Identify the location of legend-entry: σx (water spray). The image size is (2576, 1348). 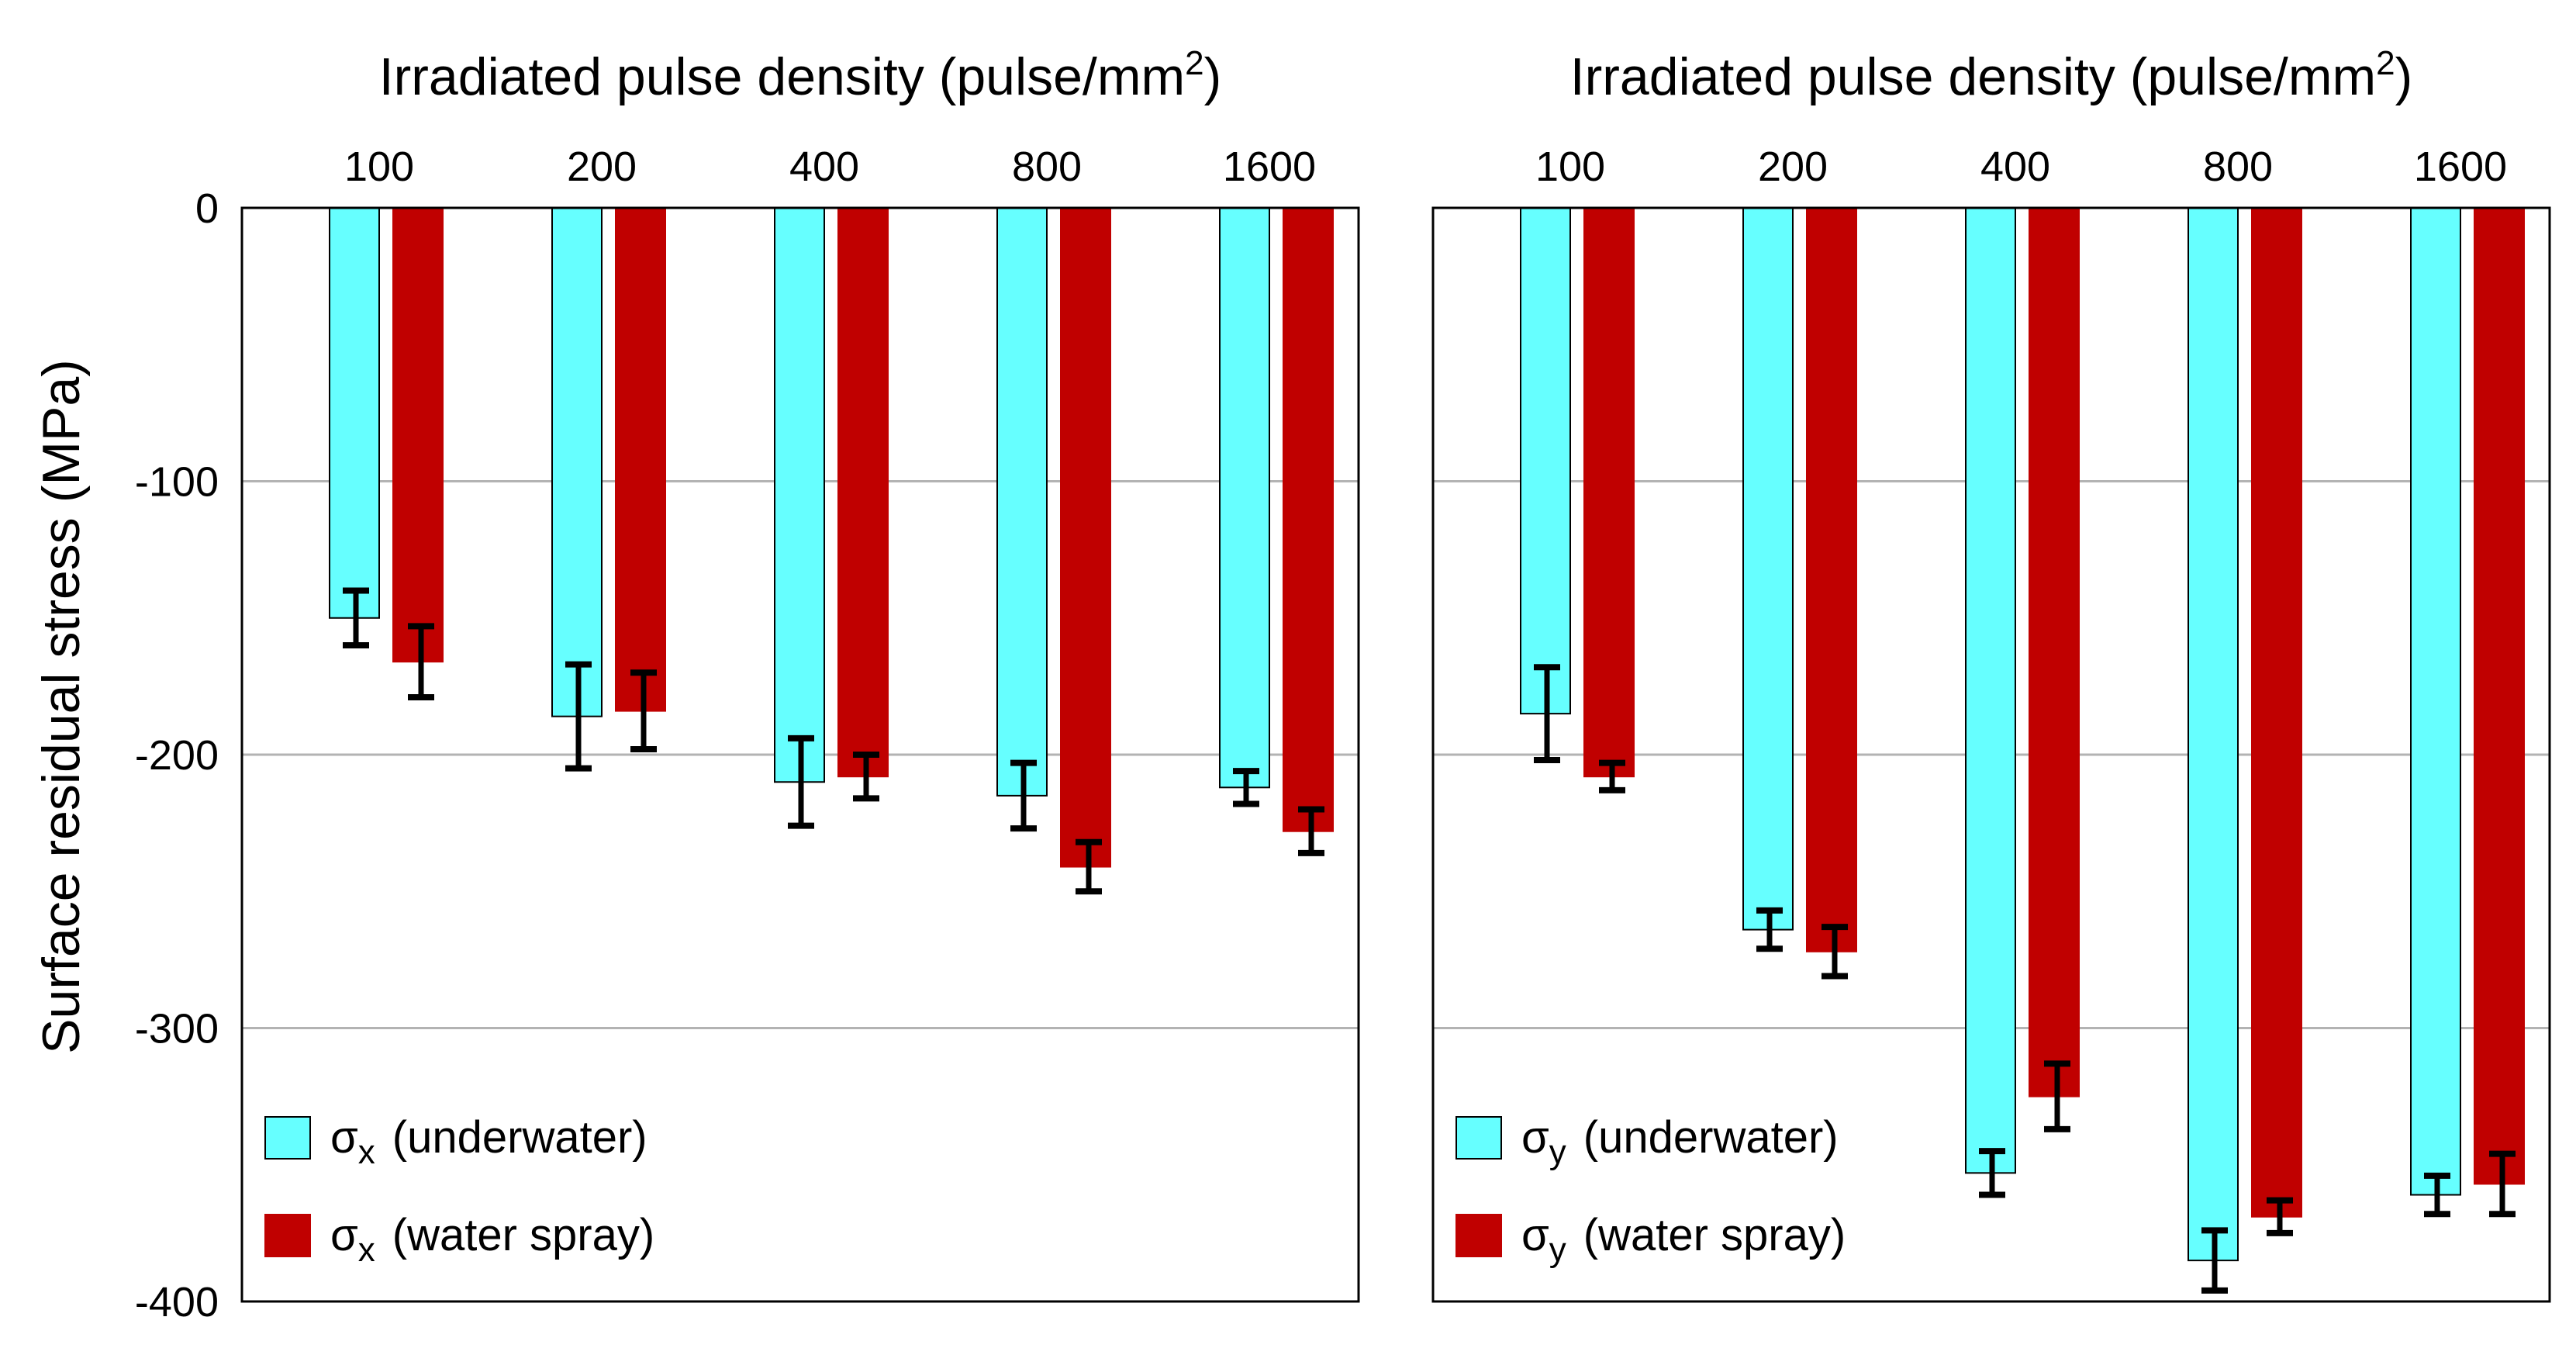
(492, 1239).